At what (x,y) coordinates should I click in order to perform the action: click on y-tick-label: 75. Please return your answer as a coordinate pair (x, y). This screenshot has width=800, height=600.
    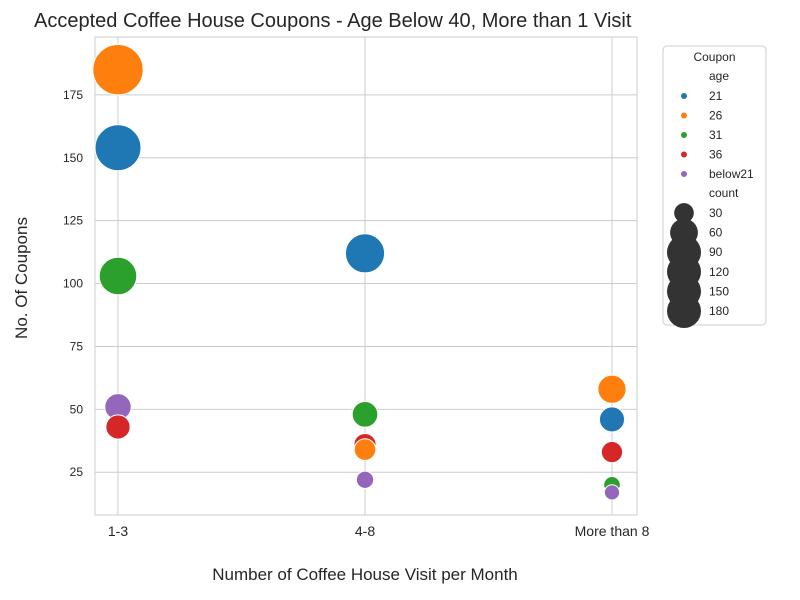
    Looking at the image, I should click on (77, 346).